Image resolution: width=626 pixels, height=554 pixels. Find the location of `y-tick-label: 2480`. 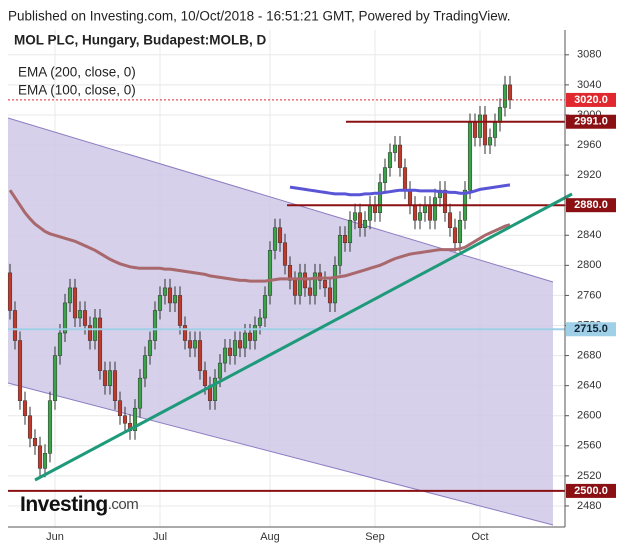

y-tick-label: 2480 is located at coordinates (589, 506).